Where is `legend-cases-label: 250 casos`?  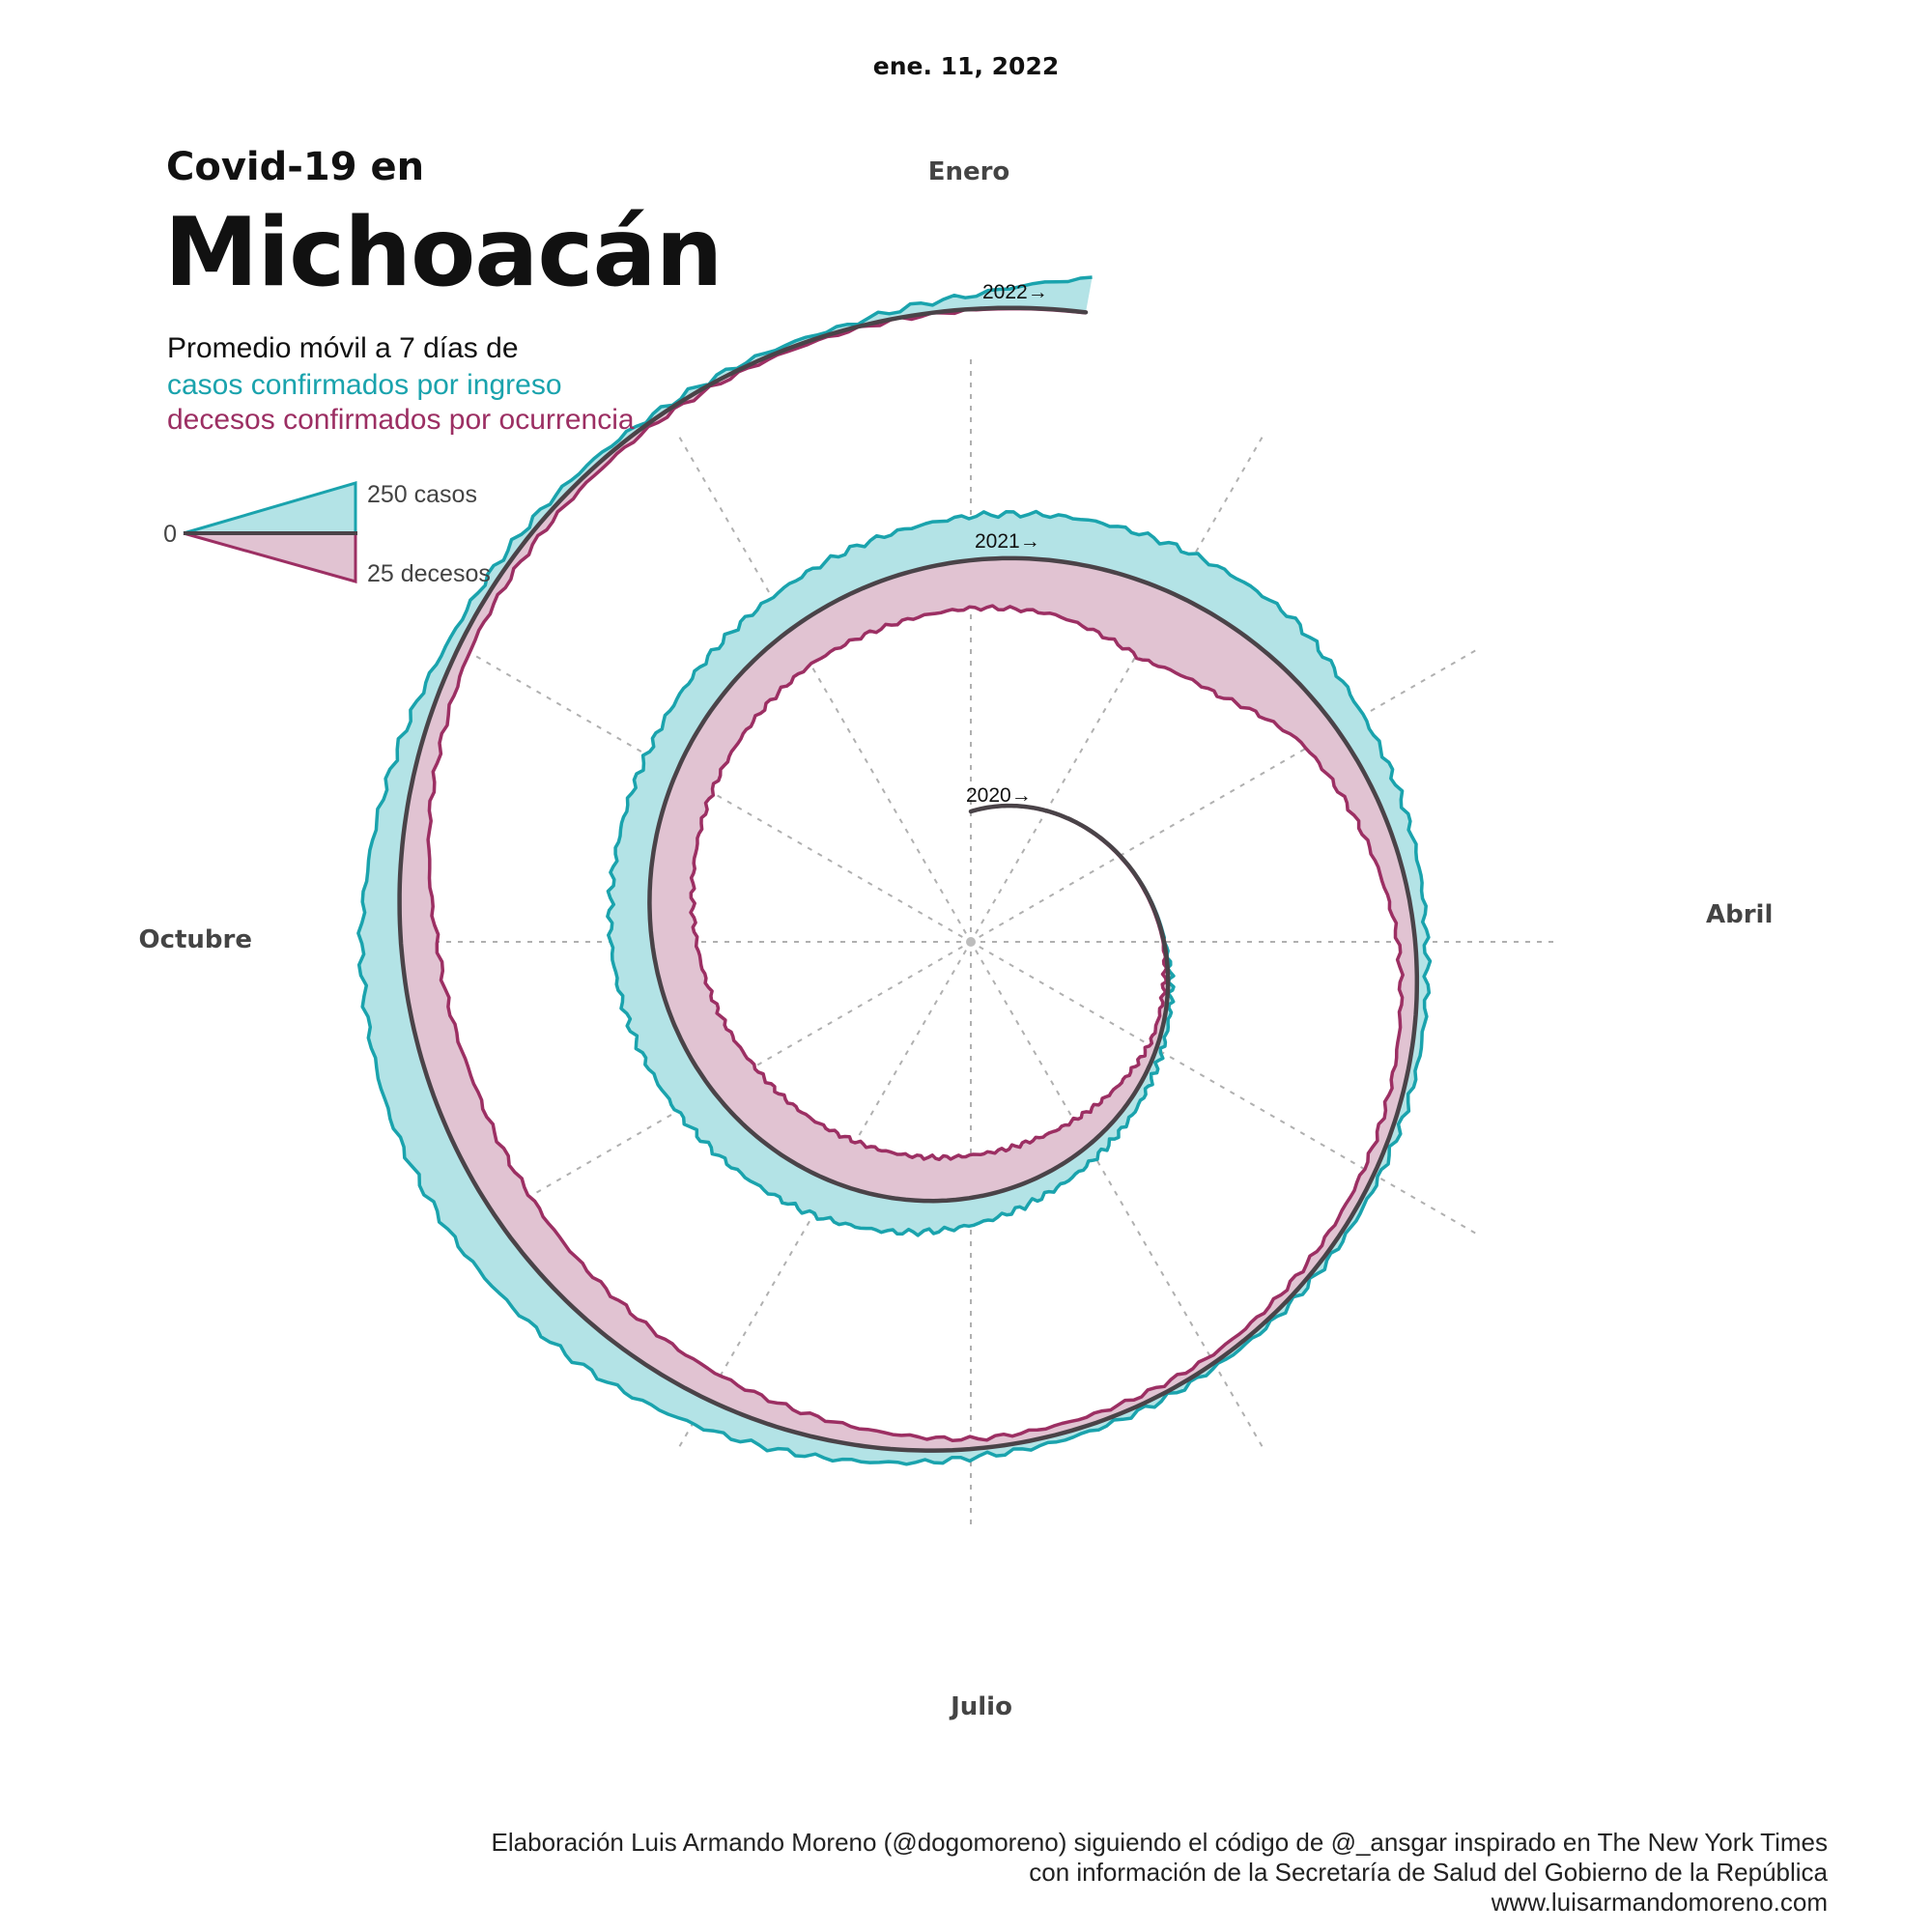 legend-cases-label: 250 casos is located at coordinates (422, 494).